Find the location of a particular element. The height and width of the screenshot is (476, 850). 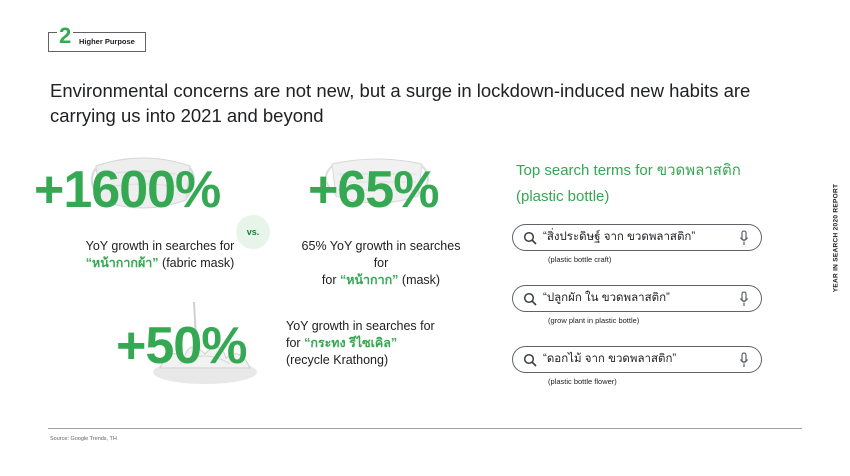

stat-fabric-mask-value: +1600% is located at coordinates (127, 190).